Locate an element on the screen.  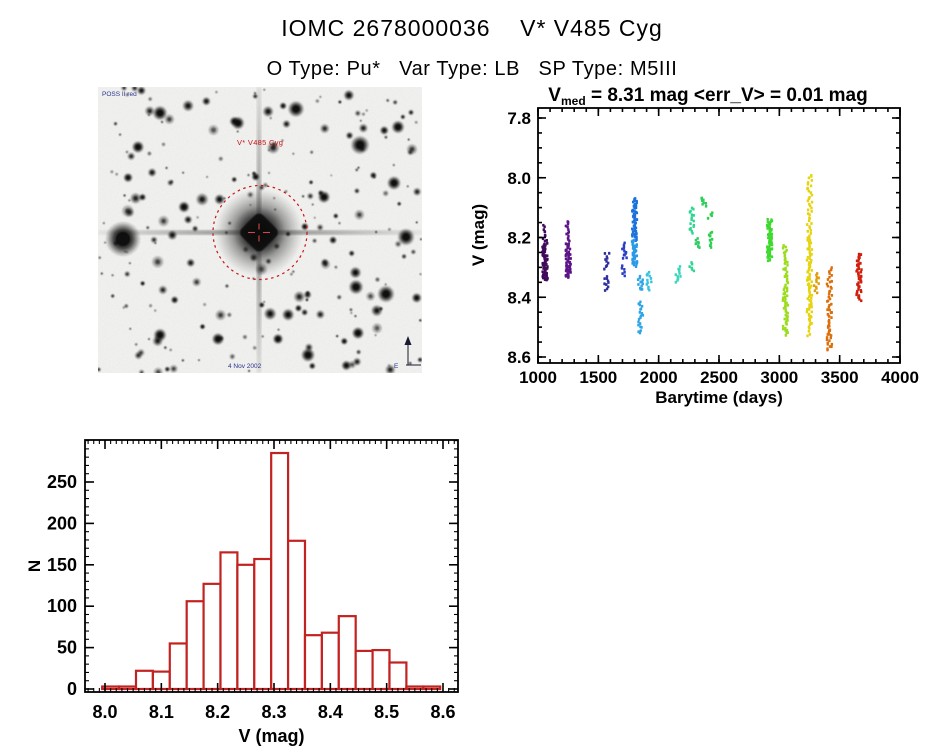
histogram-bars is located at coordinates (271, 571).